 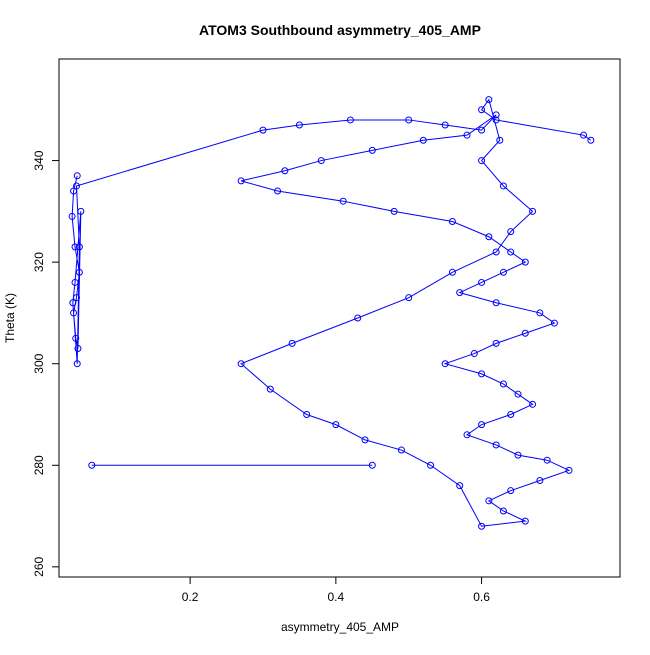 What do you see at coordinates (39, 567) in the screenshot?
I see `y-tick-label: 260` at bounding box center [39, 567].